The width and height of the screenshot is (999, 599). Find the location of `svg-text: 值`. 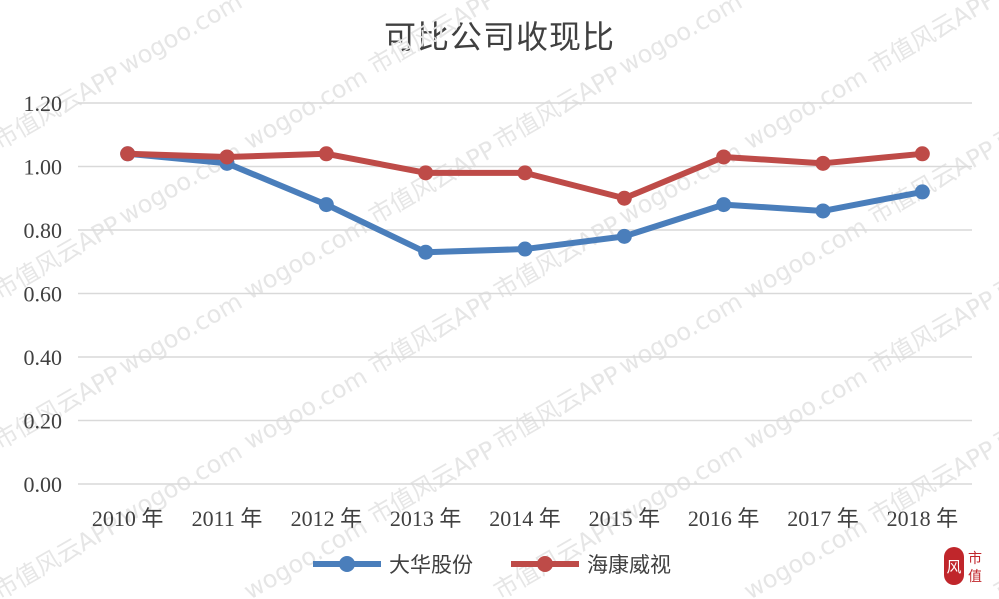

svg-text: 值 is located at coordinates (975, 577).